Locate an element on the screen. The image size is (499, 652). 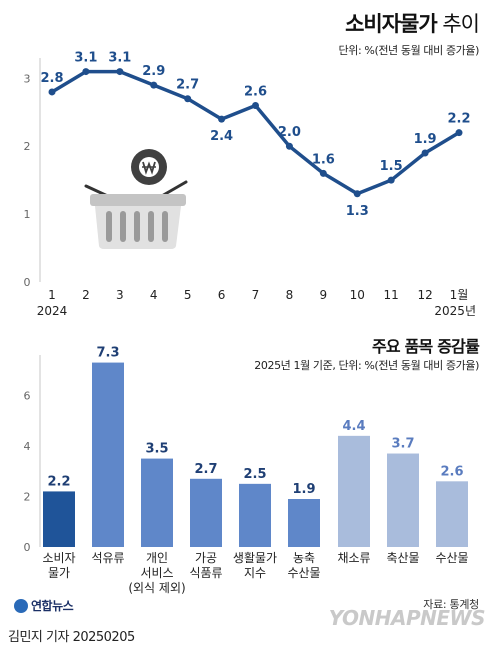
category-label: 생활물가 is located at coordinates (255, 558).